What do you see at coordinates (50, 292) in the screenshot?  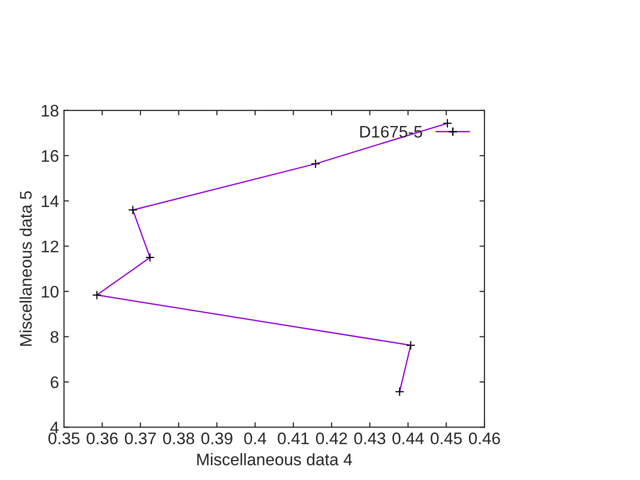 I see `y-tick-label: 10` at bounding box center [50, 292].